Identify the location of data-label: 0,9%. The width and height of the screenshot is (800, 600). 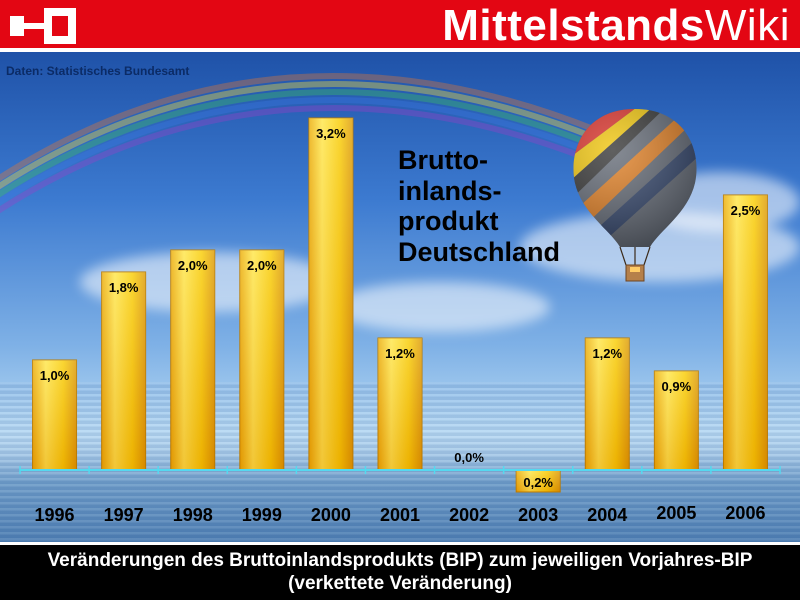
(677, 386).